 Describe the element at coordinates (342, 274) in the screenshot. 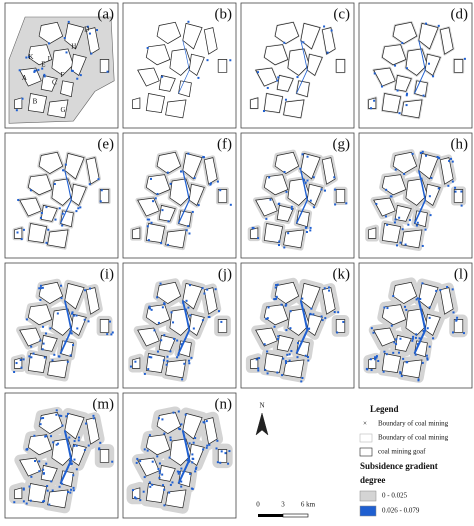

I see `panel-label: (k)` at that location.